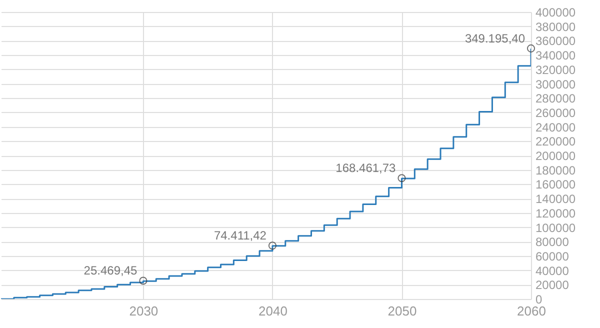  Describe the element at coordinates (556, 227) in the screenshot. I see `y-tick-label: 100000` at that location.